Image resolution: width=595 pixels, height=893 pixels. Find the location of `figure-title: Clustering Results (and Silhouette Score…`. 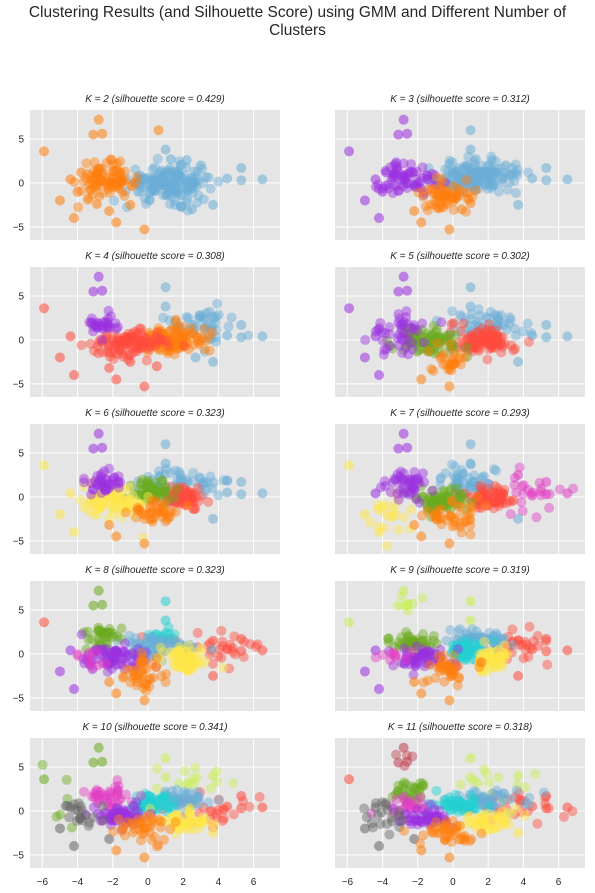

figure-title: Clustering Results (and Silhouette Score… is located at coordinates (297, 21).